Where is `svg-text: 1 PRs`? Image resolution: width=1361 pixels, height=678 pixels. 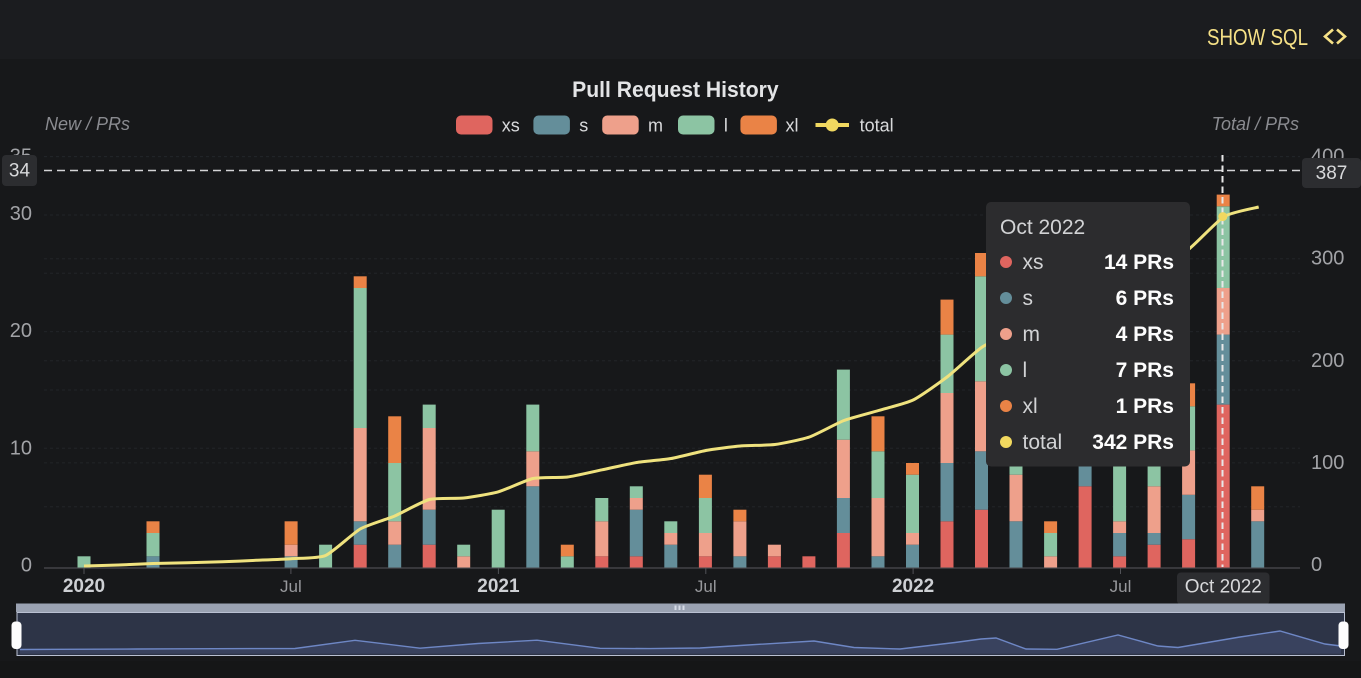
svg-text: 1 PRs is located at coordinates (1145, 406).